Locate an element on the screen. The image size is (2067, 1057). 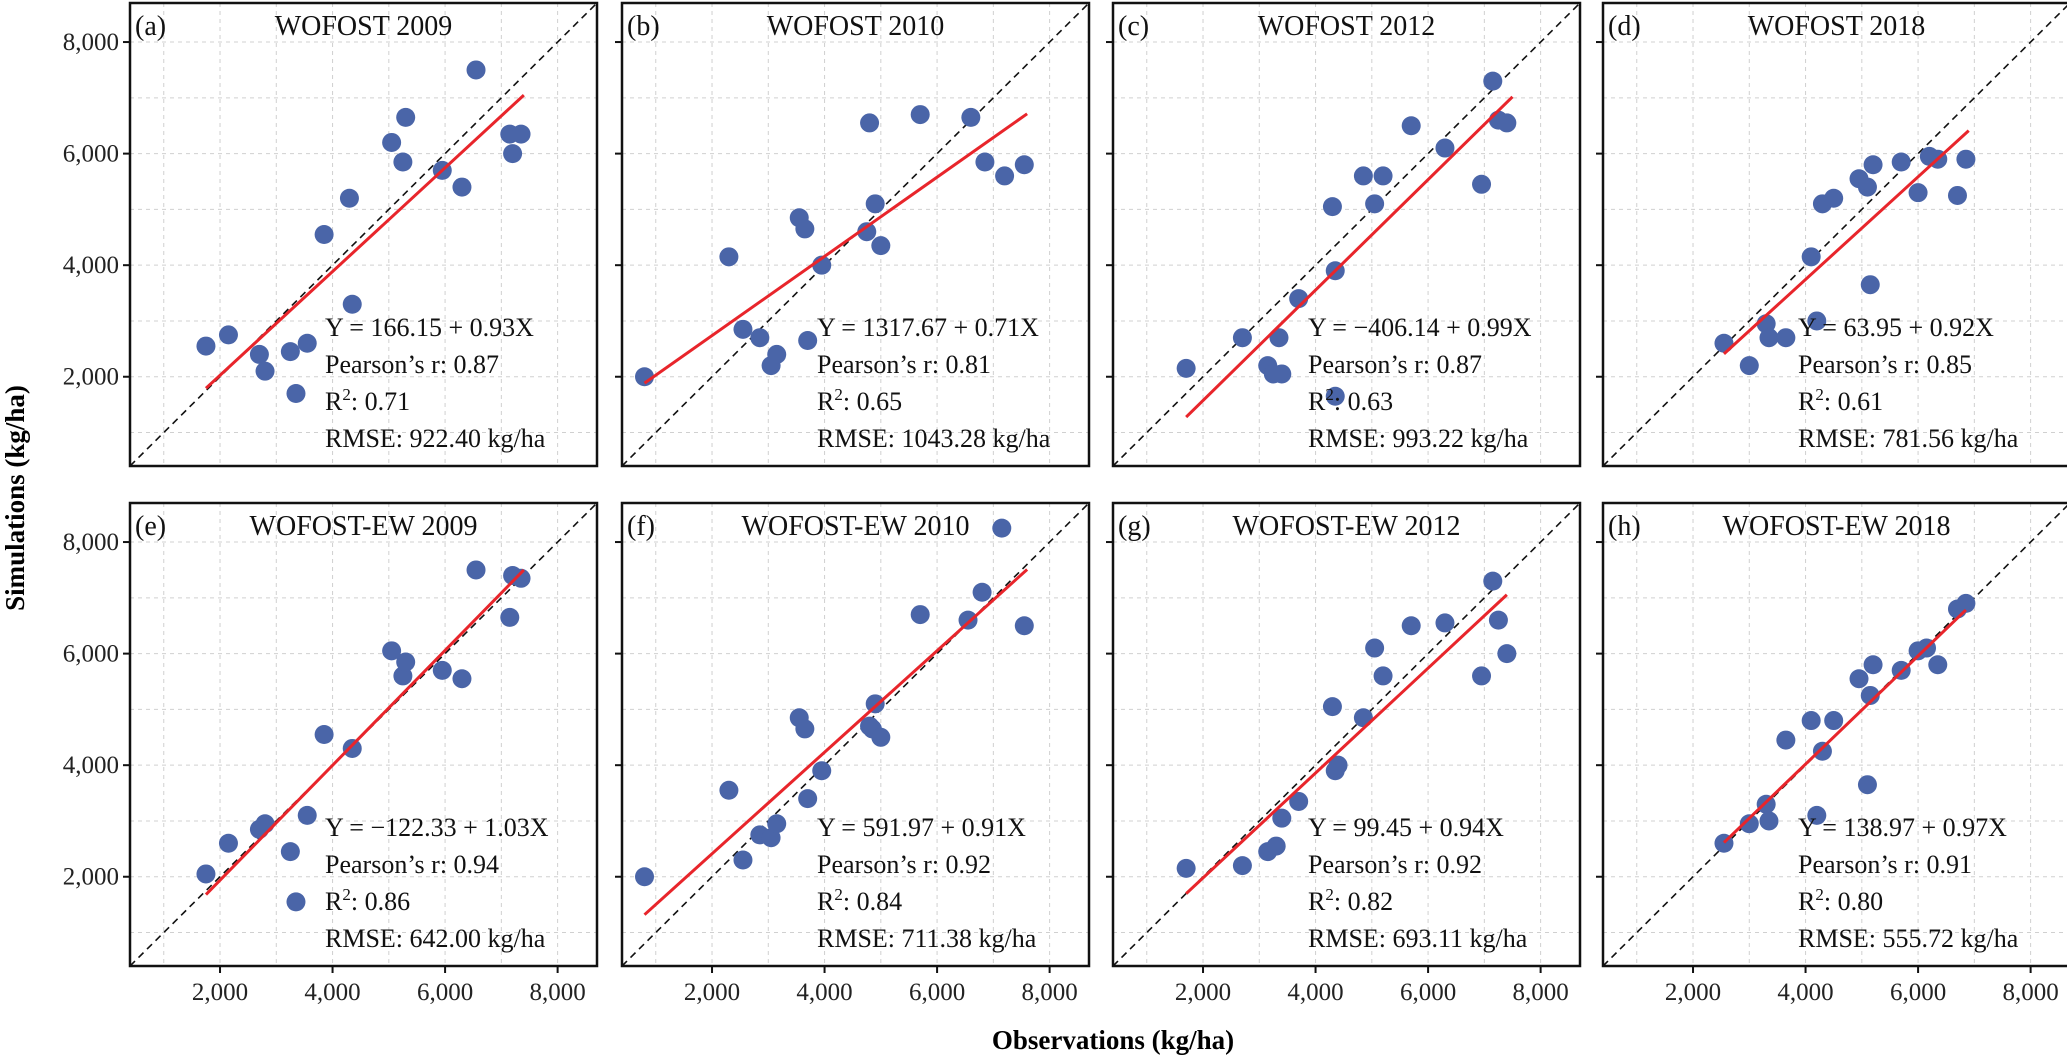
r-squared: R2: 0.63 is located at coordinates (1350, 400).